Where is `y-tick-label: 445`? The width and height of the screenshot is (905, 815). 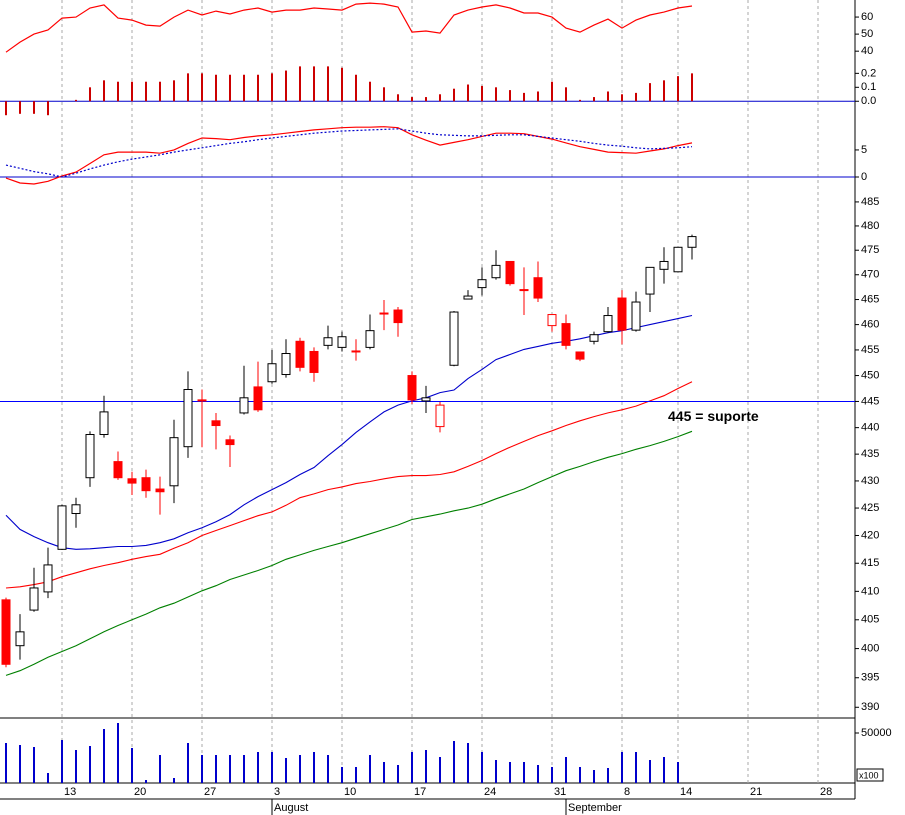
y-tick-label: 445 is located at coordinates (870, 401).